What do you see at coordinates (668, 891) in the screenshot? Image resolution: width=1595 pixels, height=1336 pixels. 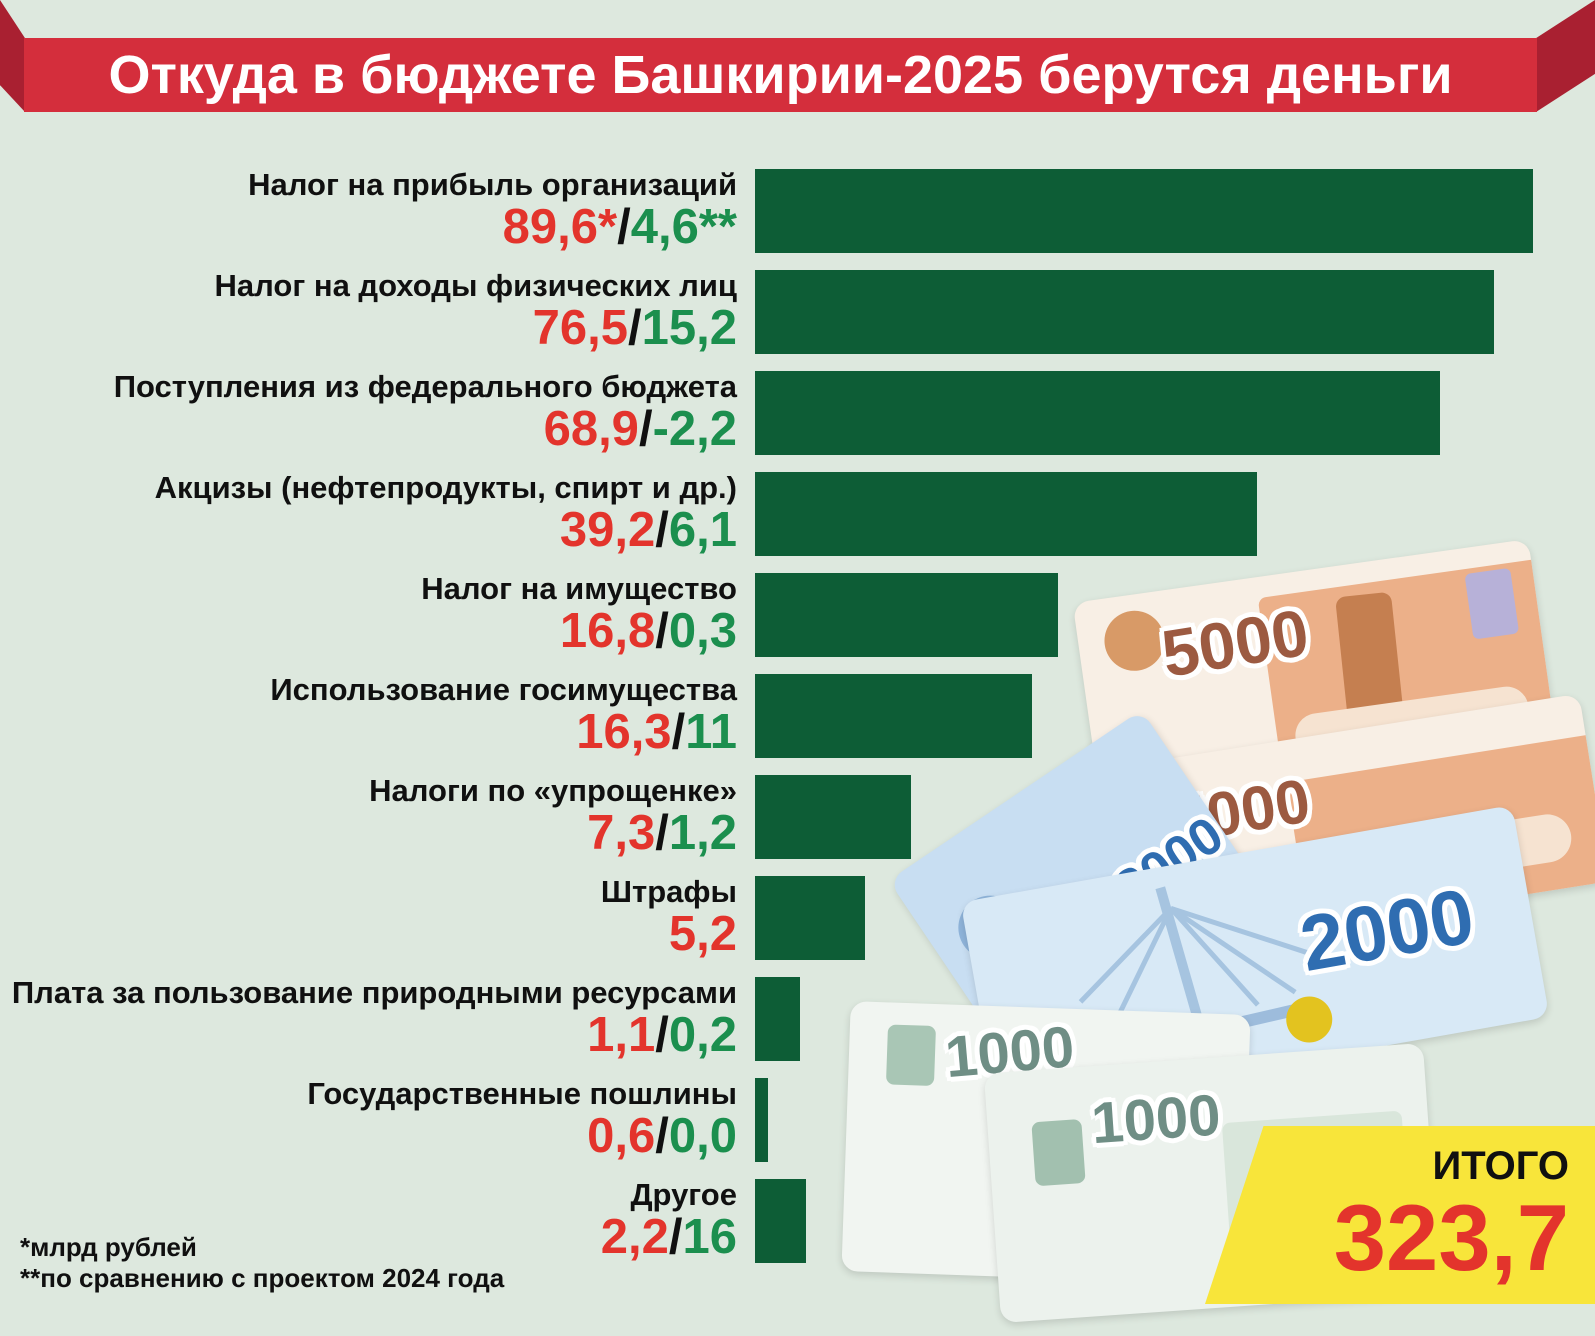 I see `category-label: Штрафы` at bounding box center [668, 891].